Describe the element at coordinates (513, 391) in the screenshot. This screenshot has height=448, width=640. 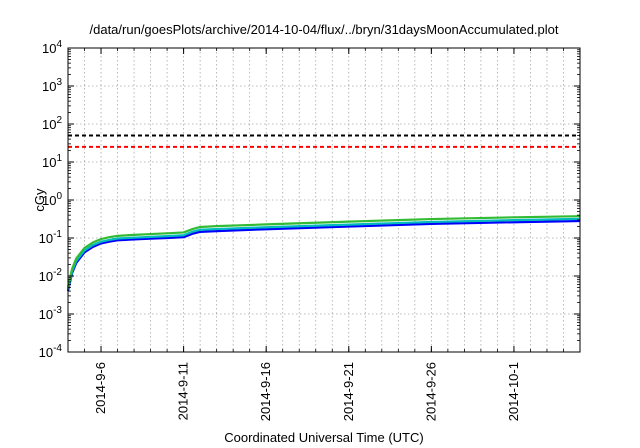
I see `x-tick-label: 2014-10-1` at that location.